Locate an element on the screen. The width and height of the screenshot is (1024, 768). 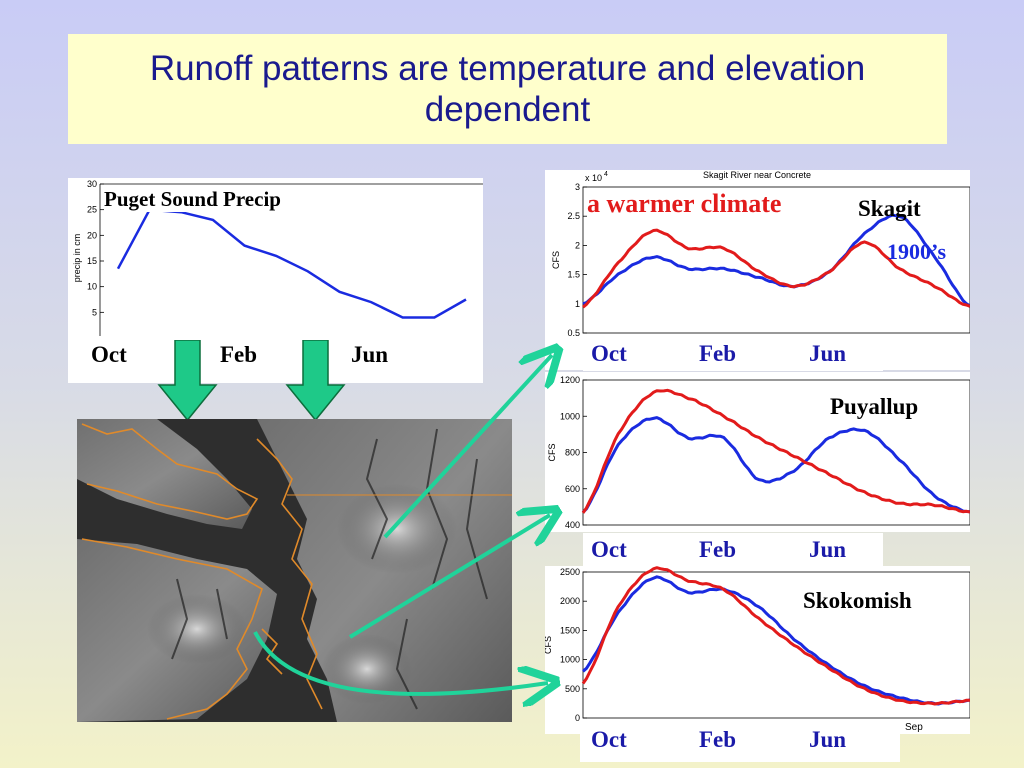
skokomish-chart: 0 500 1000 1500 2000 2500 CFS is located at coordinates (757, 644).